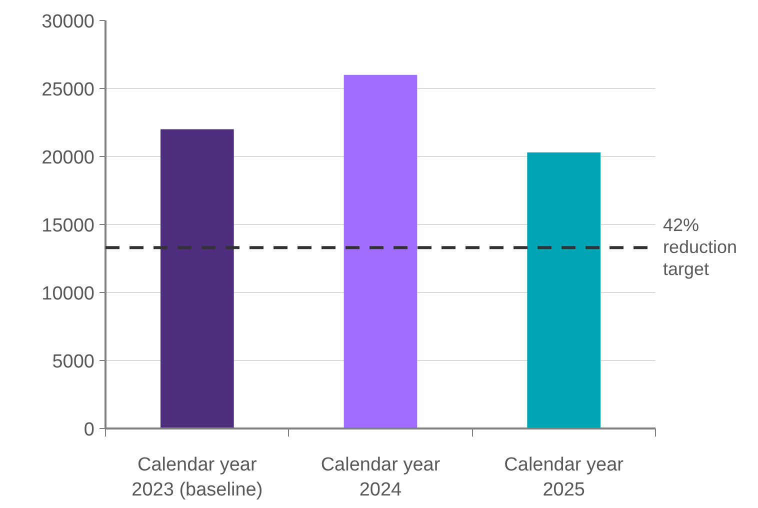 Image resolution: width=758 pixels, height=508 pixels. Describe the element at coordinates (564, 477) in the screenshot. I see `x-tick-label: Calendar year 2025` at that location.